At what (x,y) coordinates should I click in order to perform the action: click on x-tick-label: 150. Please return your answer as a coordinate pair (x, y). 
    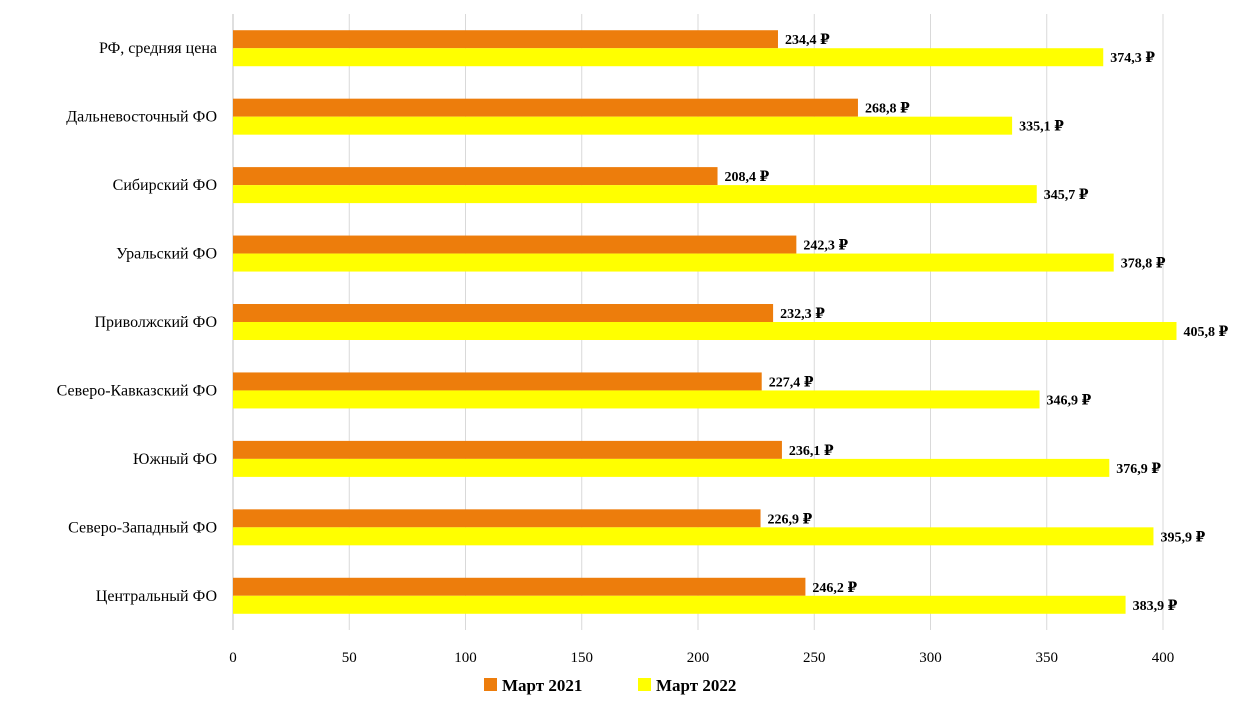
    Looking at the image, I should click on (582, 658).